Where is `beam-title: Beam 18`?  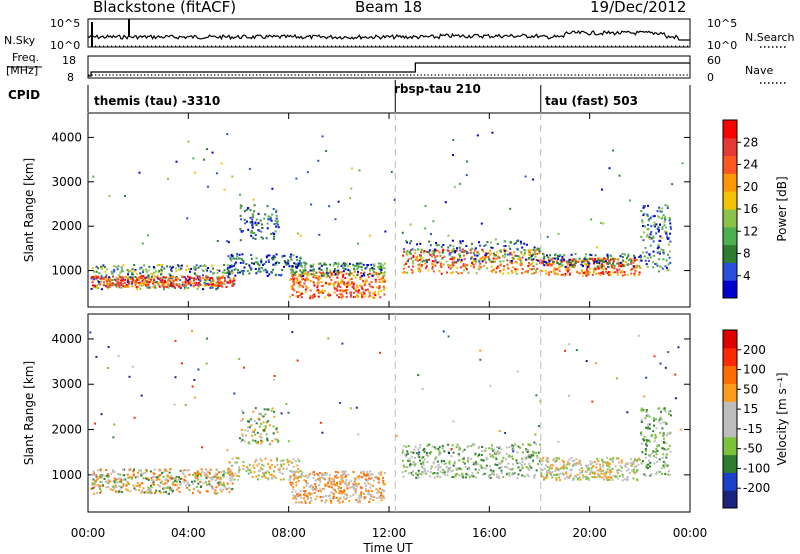
beam-title: Beam 18 is located at coordinates (389, 8).